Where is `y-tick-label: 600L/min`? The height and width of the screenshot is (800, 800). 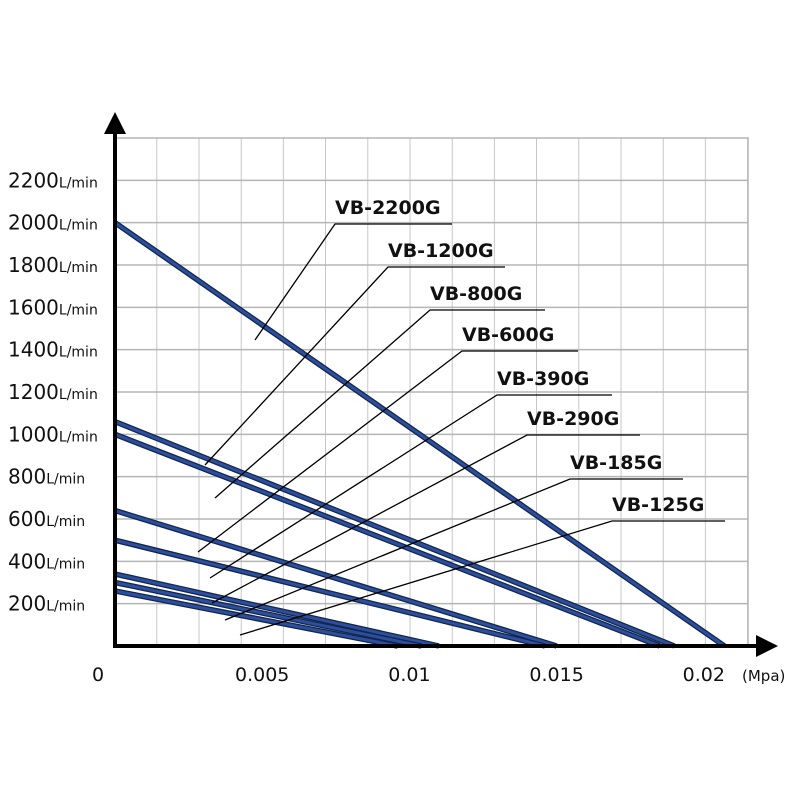 y-tick-label: 600L/min is located at coordinates (46, 519).